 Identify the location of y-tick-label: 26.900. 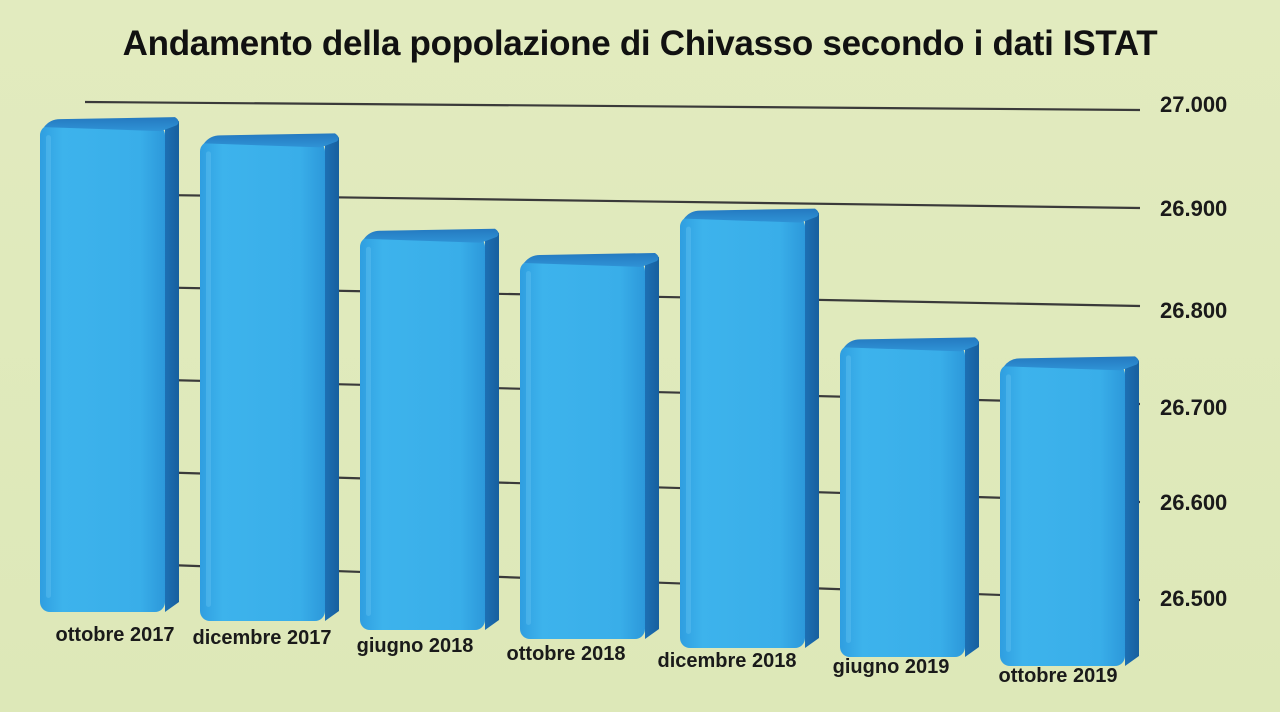
(1193, 208).